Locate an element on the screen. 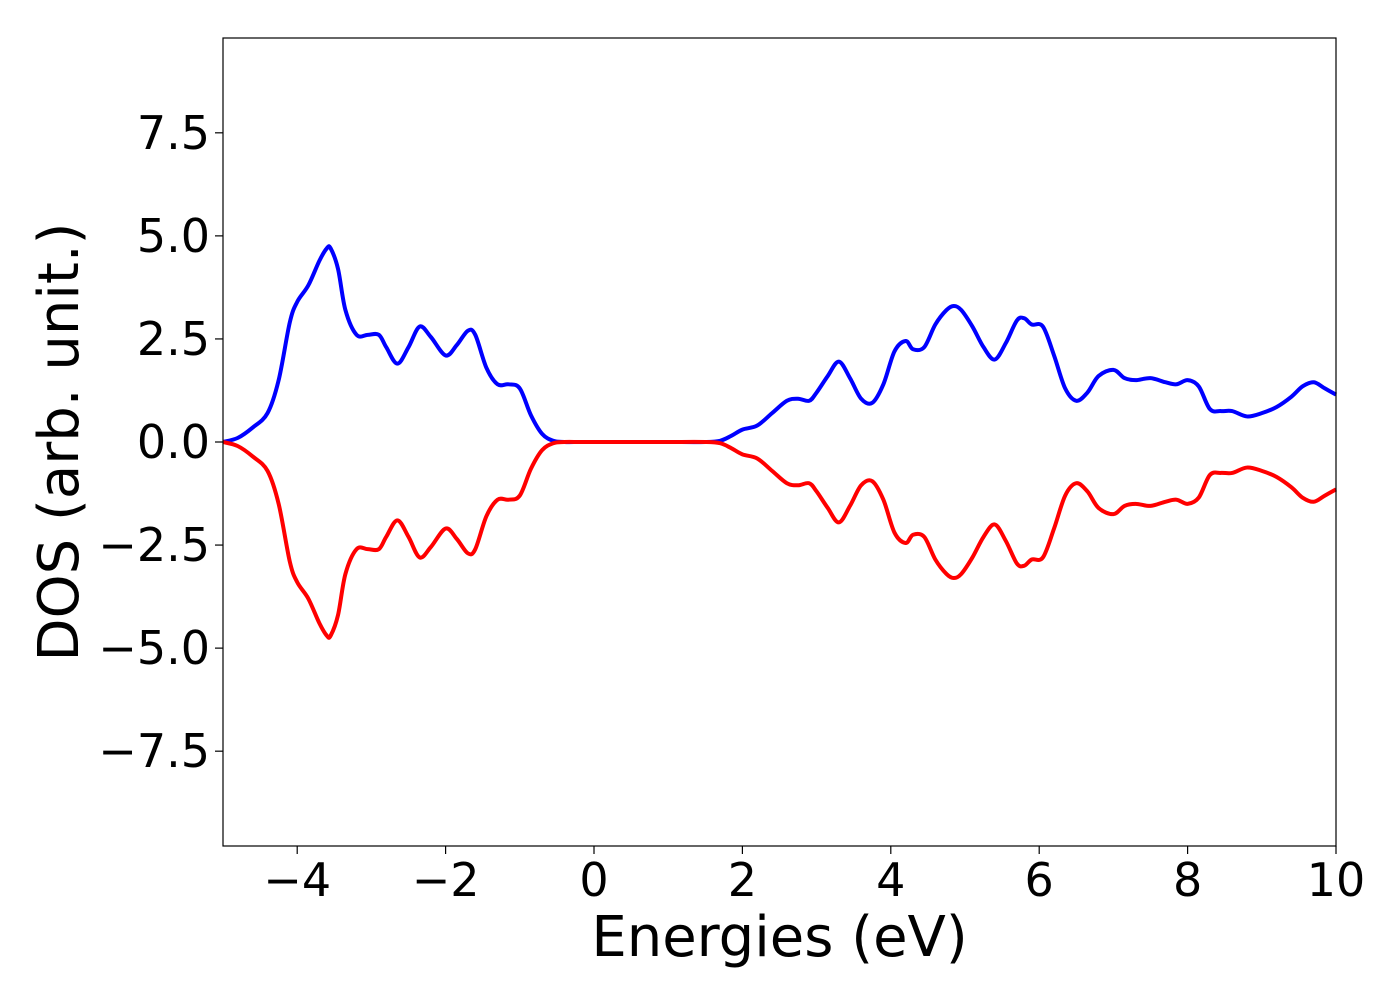  y-tick-label: 0.0 is located at coordinates (173, 442).